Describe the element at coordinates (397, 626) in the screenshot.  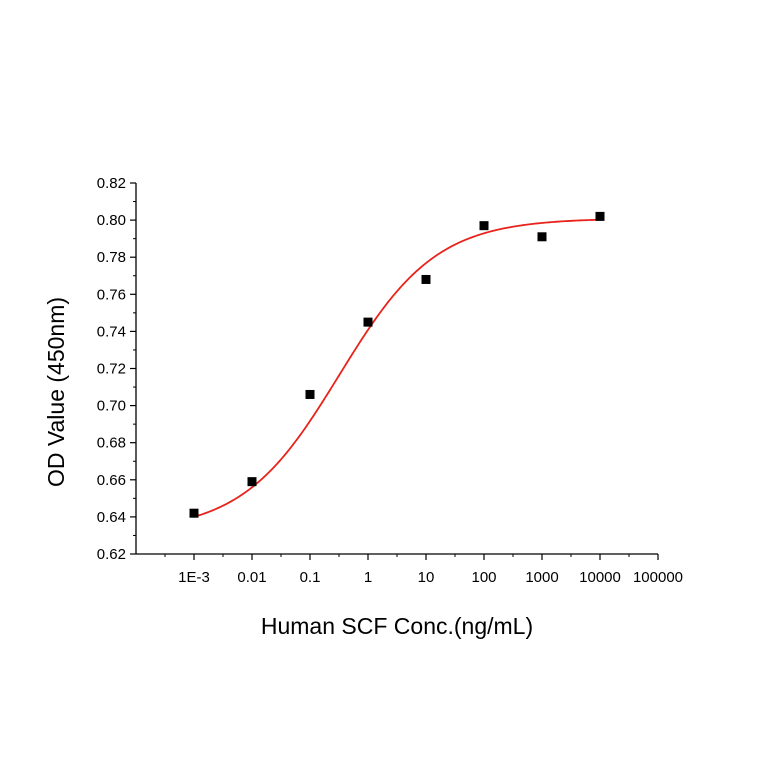
I see `x-axis-title: Human SCF Conc.(ng/mL)` at that location.